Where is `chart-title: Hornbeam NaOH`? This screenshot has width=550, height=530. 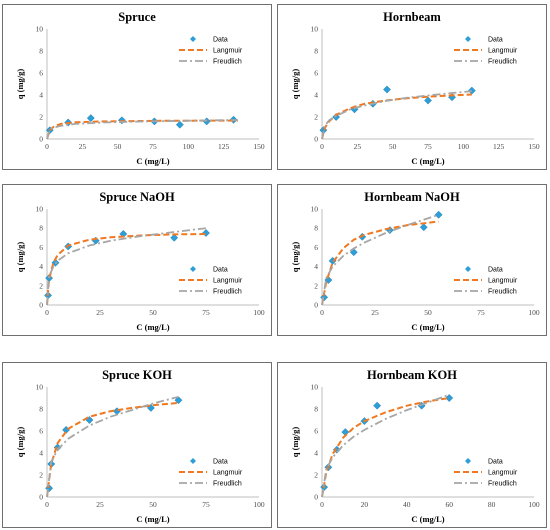 chart-title: Hornbeam NaOH is located at coordinates (412, 197).